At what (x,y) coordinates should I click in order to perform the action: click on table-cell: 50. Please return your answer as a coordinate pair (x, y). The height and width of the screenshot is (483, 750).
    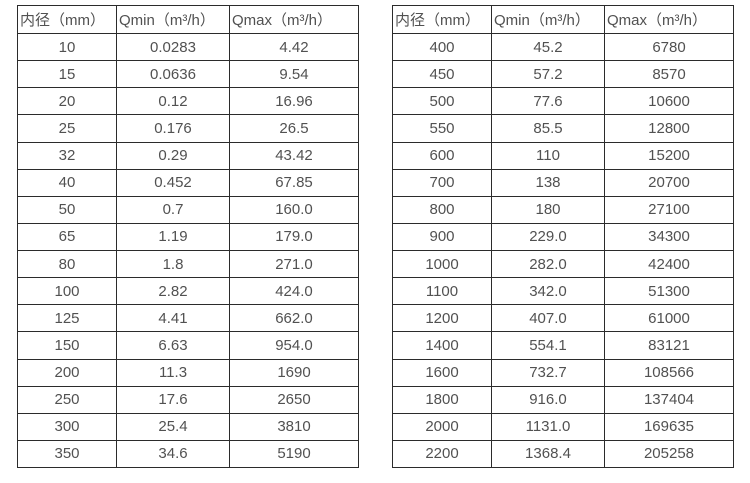
    Looking at the image, I should click on (67, 209).